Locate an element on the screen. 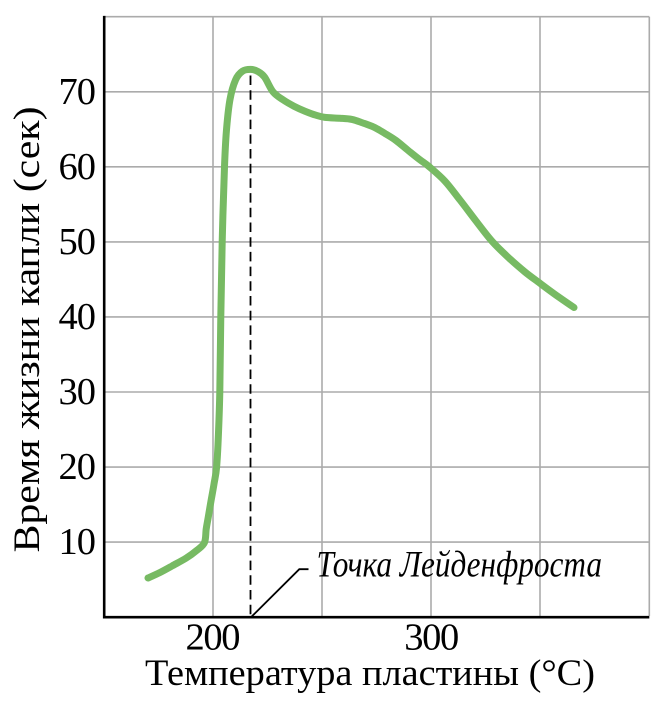 The width and height of the screenshot is (660, 702). svg-text: 300 is located at coordinates (431, 637).